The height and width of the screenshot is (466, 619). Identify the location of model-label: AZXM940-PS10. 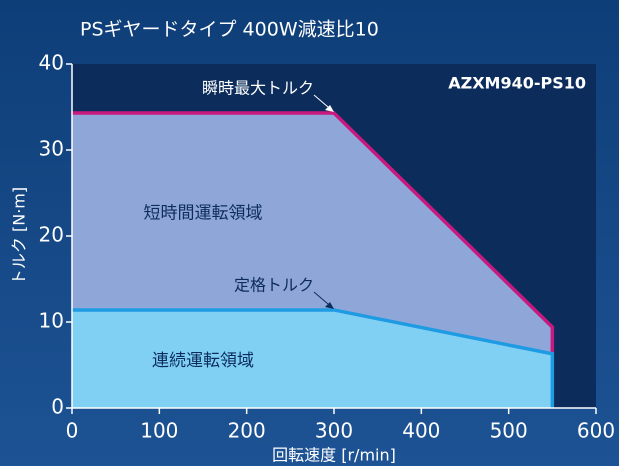
(517, 83).